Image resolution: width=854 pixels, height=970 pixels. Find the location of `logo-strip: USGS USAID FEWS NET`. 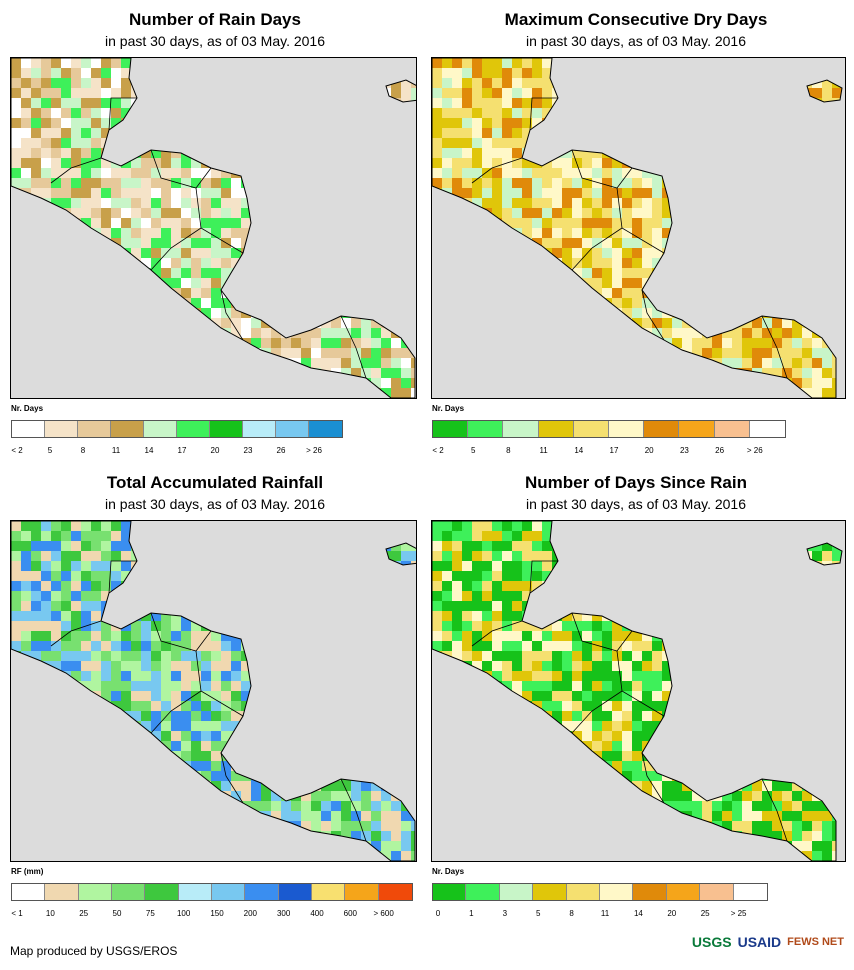

logo-strip: USGS USAID FEWS NET is located at coordinates (768, 942).